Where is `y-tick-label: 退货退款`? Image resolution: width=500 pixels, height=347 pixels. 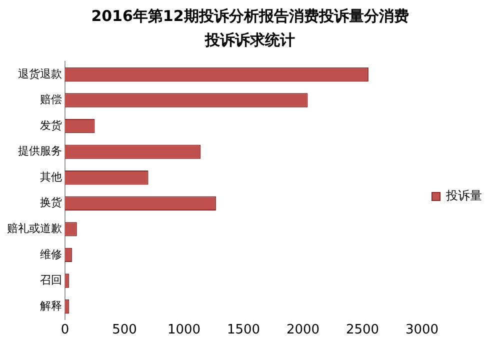 y-tick-label: 退货退款 is located at coordinates (40, 73).